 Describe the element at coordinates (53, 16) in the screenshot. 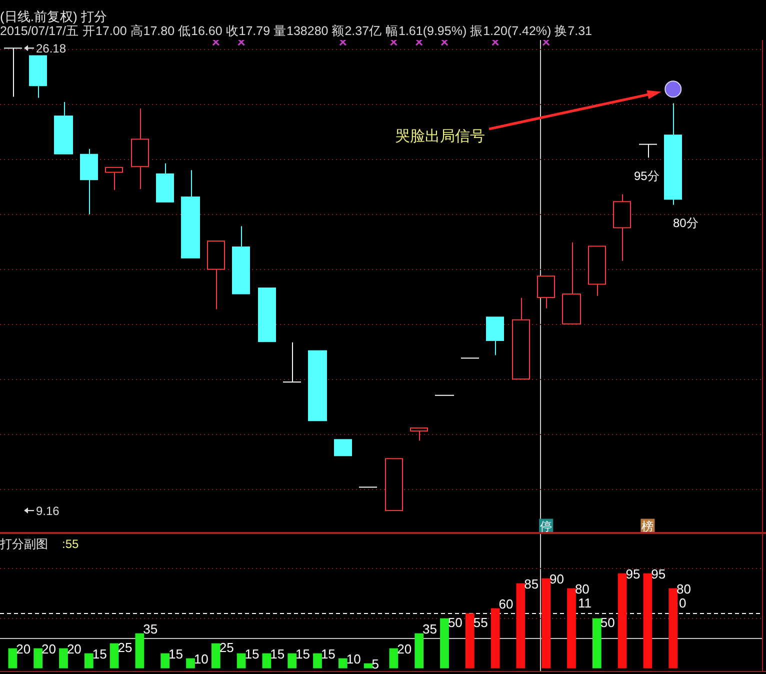

I see `text: (日线.前复权) 打分` at that location.